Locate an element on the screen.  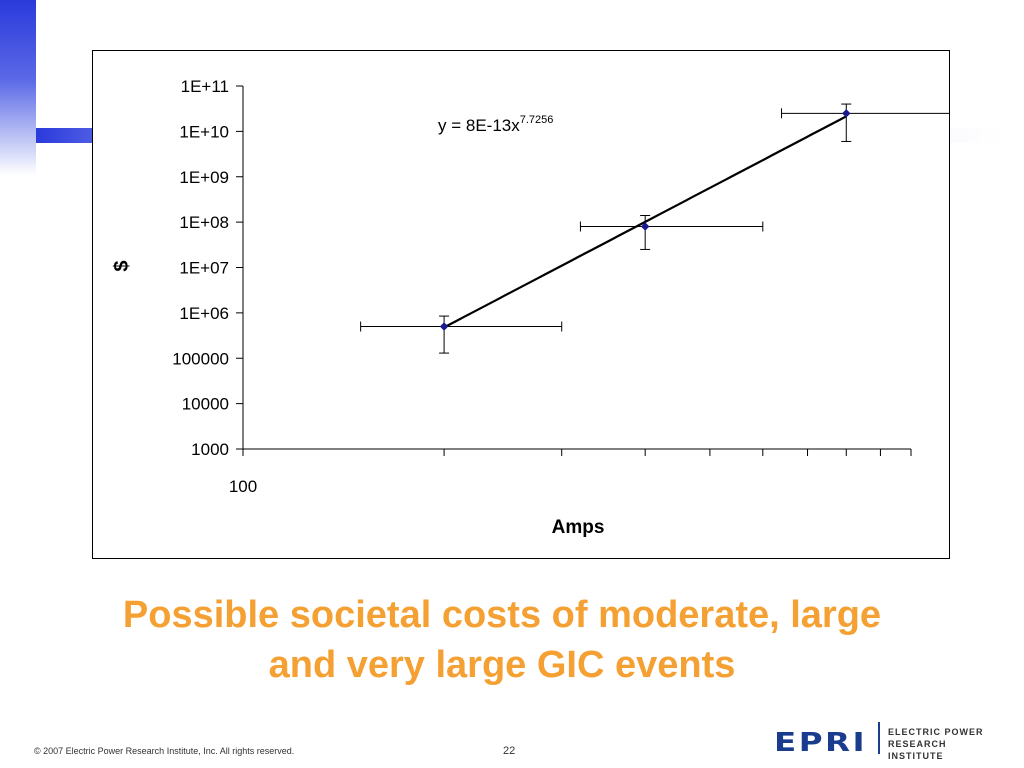
y-tick-label: 1E+09 is located at coordinates (204, 177).